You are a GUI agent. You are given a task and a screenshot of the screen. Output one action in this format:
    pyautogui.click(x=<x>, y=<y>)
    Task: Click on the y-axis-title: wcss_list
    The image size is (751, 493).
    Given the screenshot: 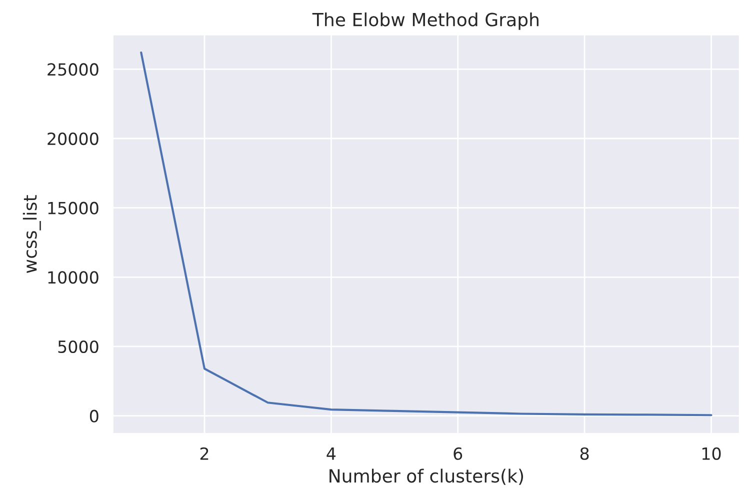 What is the action you would take?
    pyautogui.click(x=31, y=234)
    